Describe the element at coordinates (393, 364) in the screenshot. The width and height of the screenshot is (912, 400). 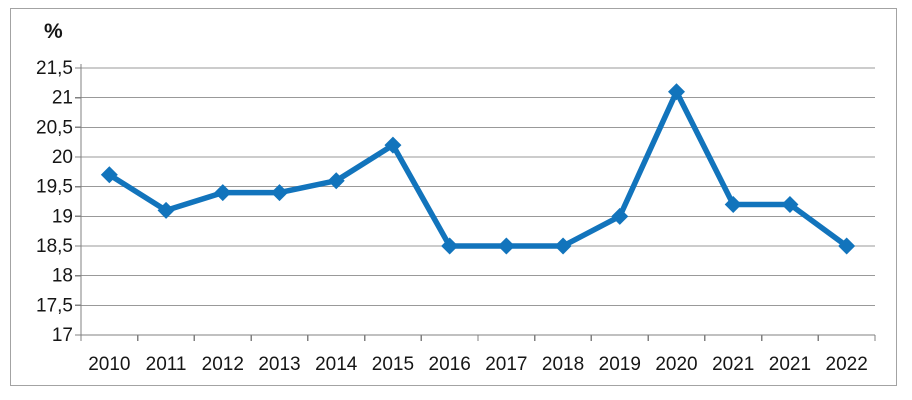
I see `x-axis-tick-label: 2015` at that location.